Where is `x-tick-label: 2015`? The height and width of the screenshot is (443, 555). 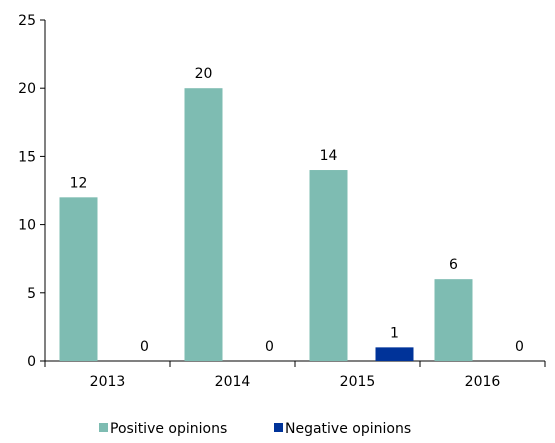
x-tick-label: 2015 is located at coordinates (358, 382).